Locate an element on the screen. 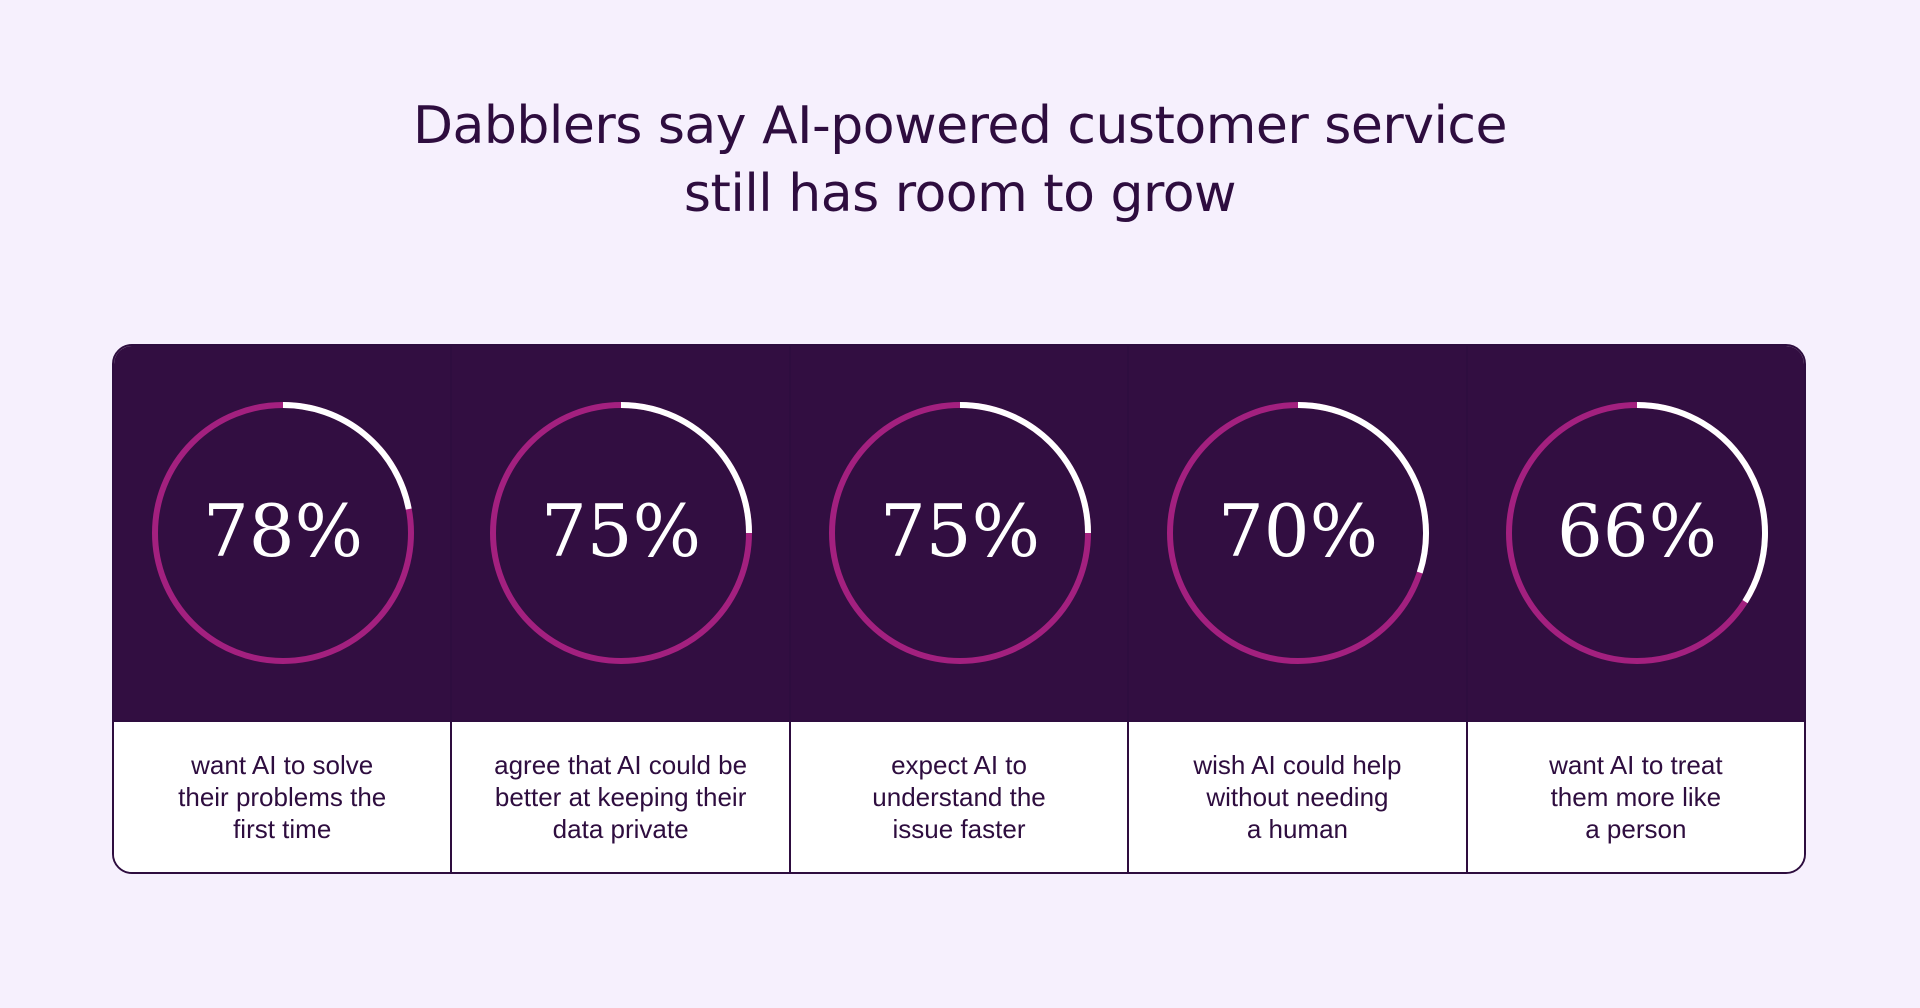  chart-title-line-2: still has room to grow is located at coordinates (960, 194).